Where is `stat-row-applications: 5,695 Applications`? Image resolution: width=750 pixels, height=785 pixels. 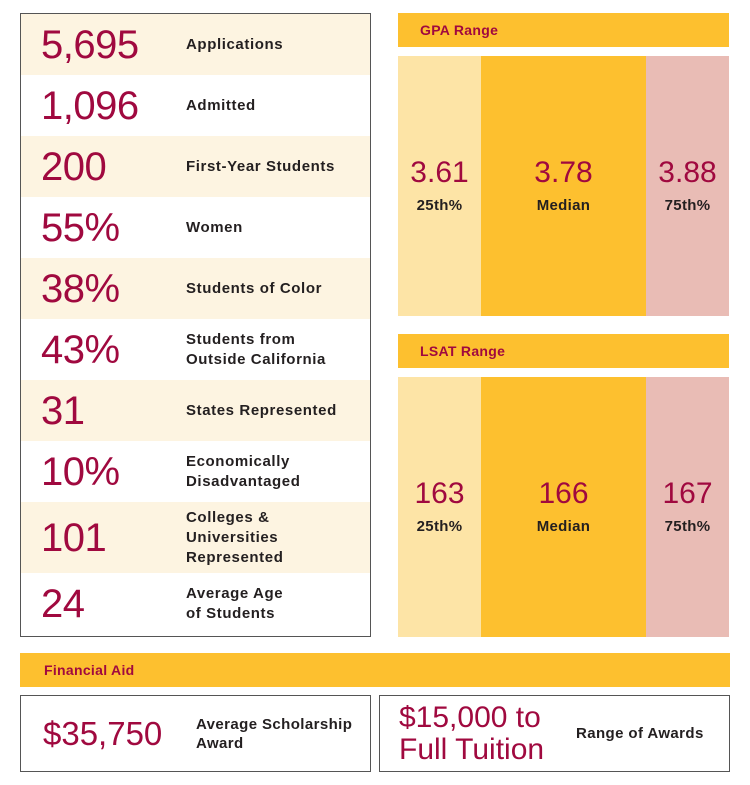 stat-row-applications: 5,695 Applications is located at coordinates (195, 44).